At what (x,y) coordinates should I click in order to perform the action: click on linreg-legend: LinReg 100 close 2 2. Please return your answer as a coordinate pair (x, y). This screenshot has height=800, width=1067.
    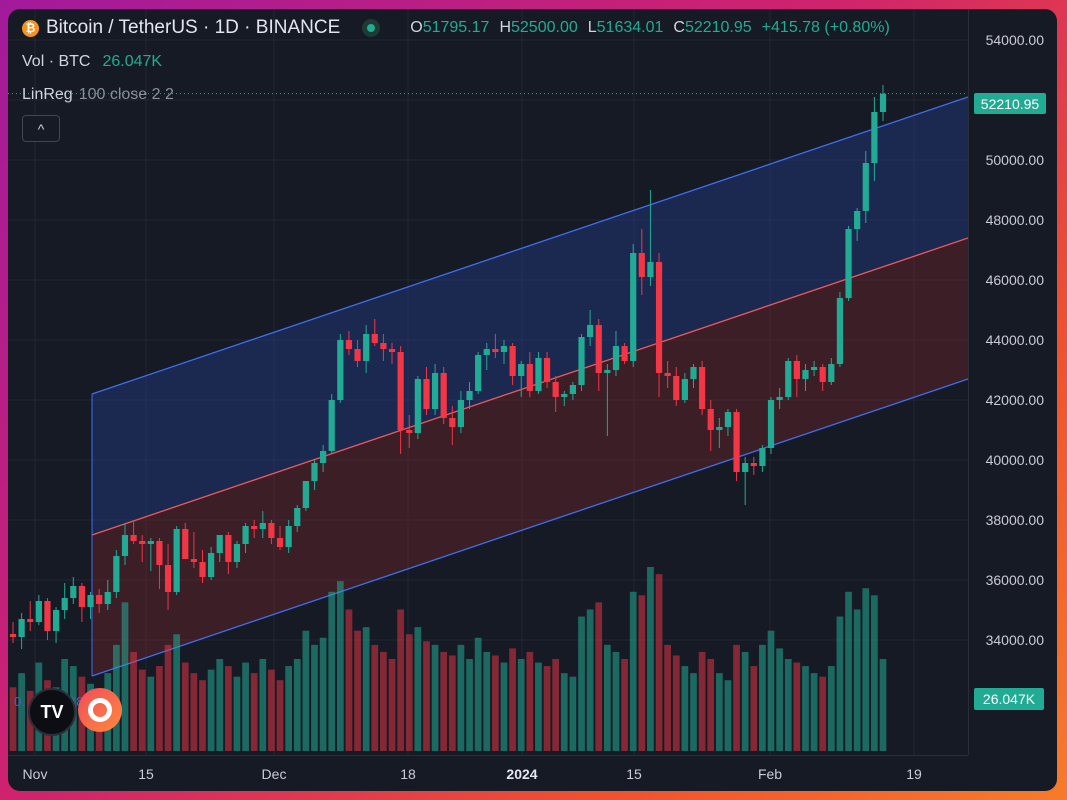
    Looking at the image, I should click on (98, 95).